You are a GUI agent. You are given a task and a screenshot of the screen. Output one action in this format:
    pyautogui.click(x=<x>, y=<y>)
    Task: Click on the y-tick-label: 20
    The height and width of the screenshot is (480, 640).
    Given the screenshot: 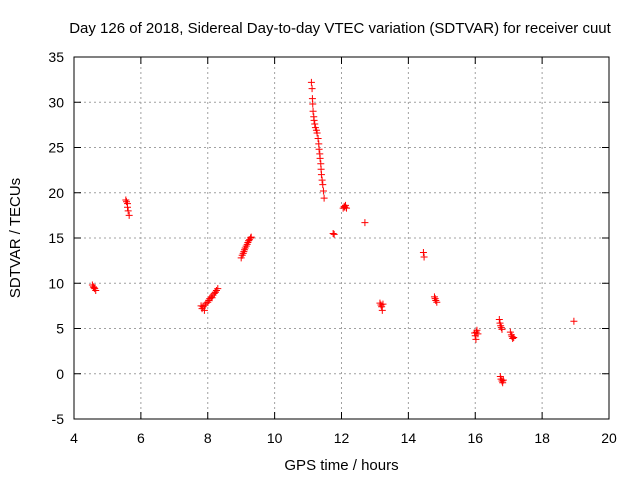 What is the action you would take?
    pyautogui.click(x=56, y=193)
    